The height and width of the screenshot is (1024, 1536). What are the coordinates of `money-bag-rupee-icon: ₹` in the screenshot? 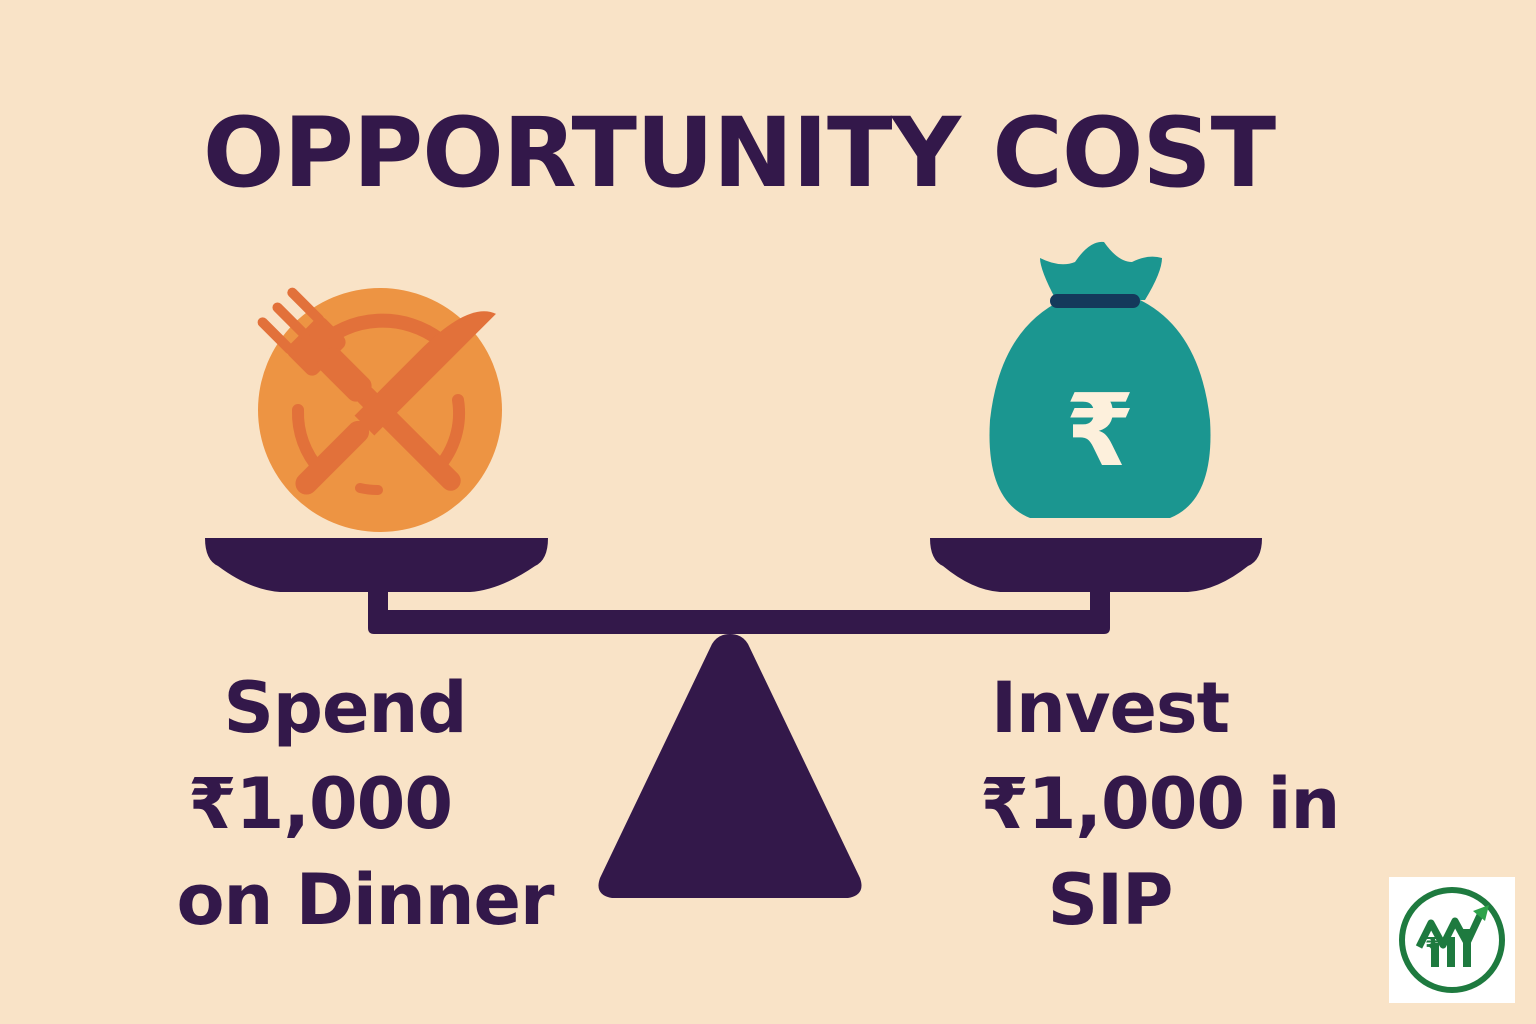 It's located at (1100, 379).